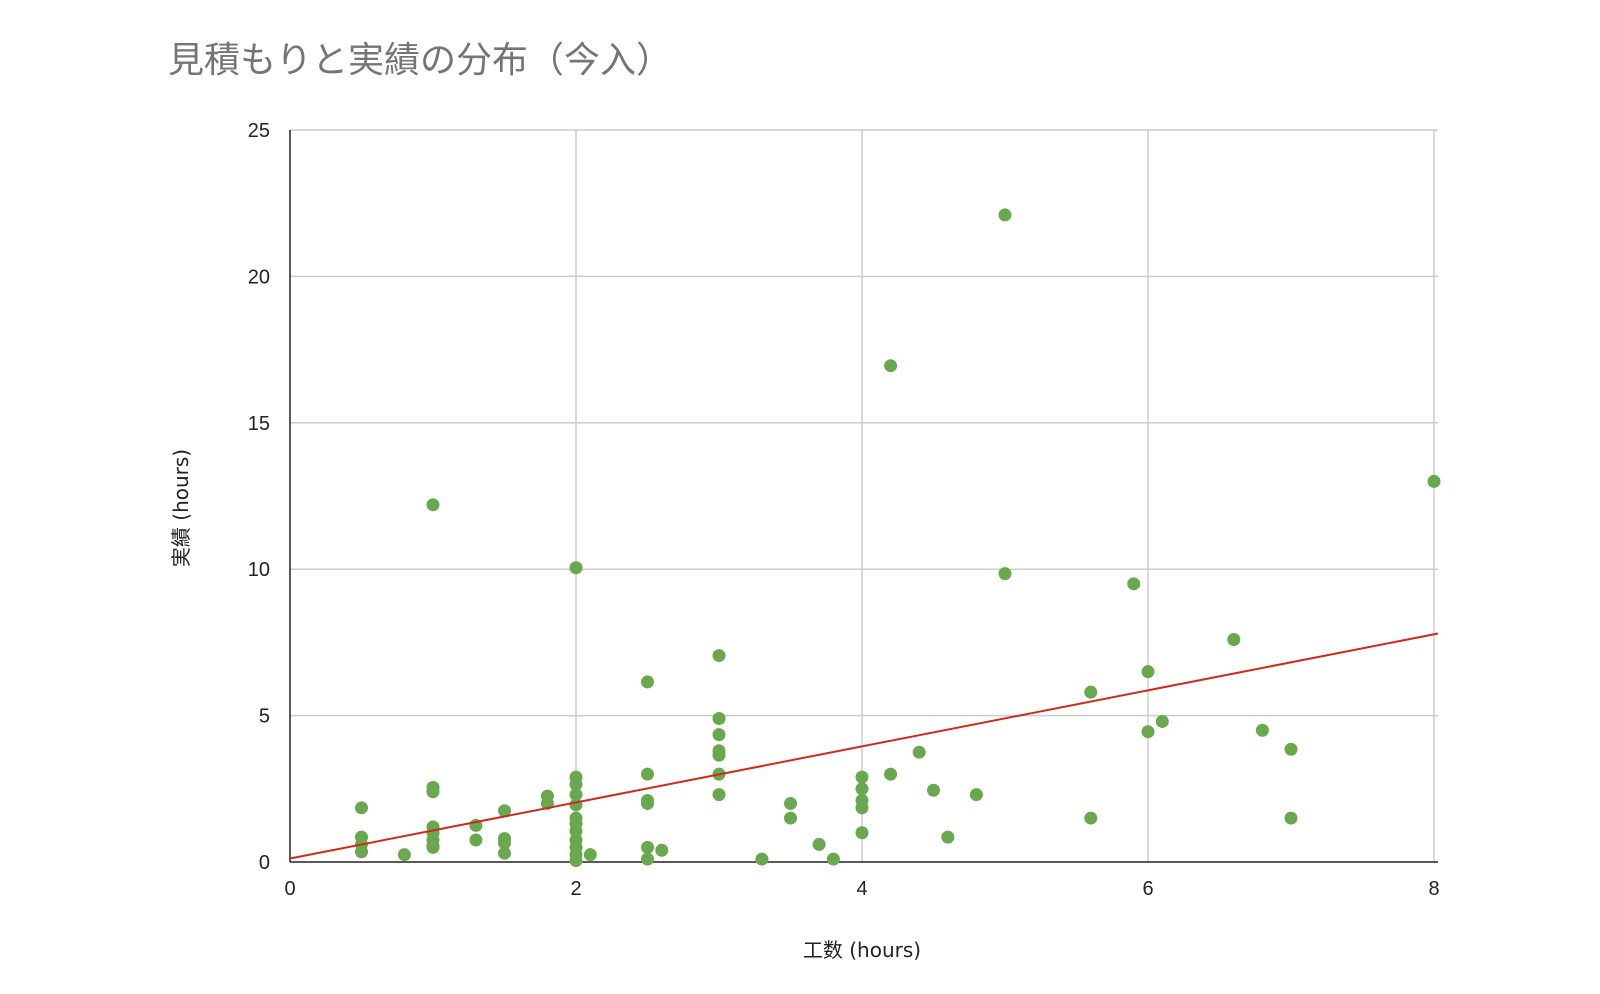 This screenshot has width=1600, height=994. Describe the element at coordinates (1147, 889) in the screenshot. I see `x-tick-label: 6` at that location.